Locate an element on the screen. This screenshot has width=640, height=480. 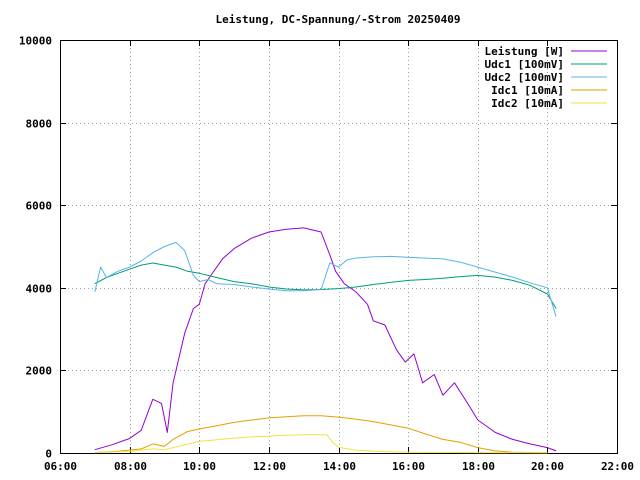
x-tick-label: 12:00 is located at coordinates (269, 466).